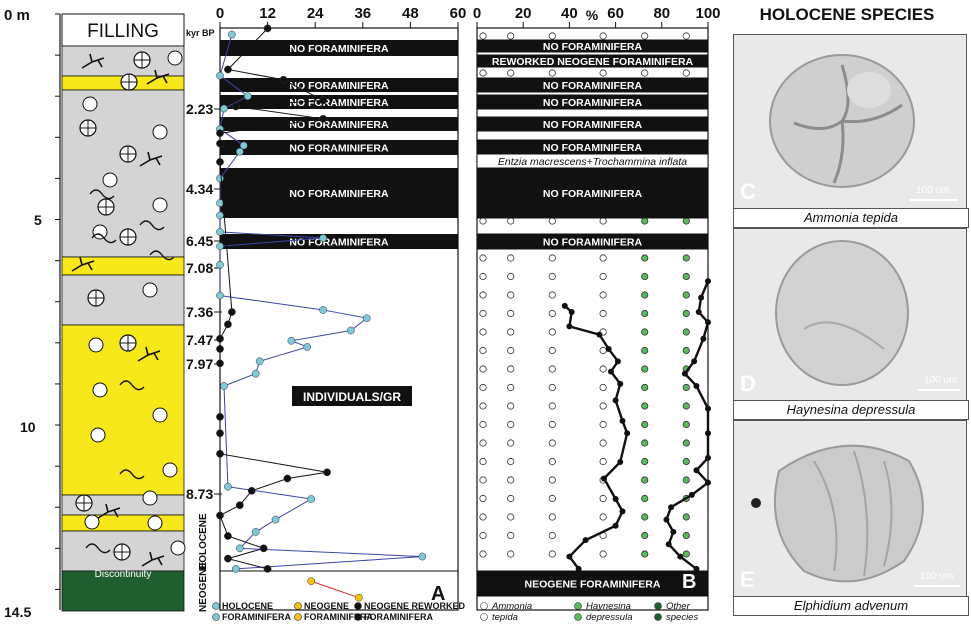  Describe the element at coordinates (593, 585) in the screenshot. I see `panel-b-band-label: NEOGENE FORAMINIFERA` at that location.